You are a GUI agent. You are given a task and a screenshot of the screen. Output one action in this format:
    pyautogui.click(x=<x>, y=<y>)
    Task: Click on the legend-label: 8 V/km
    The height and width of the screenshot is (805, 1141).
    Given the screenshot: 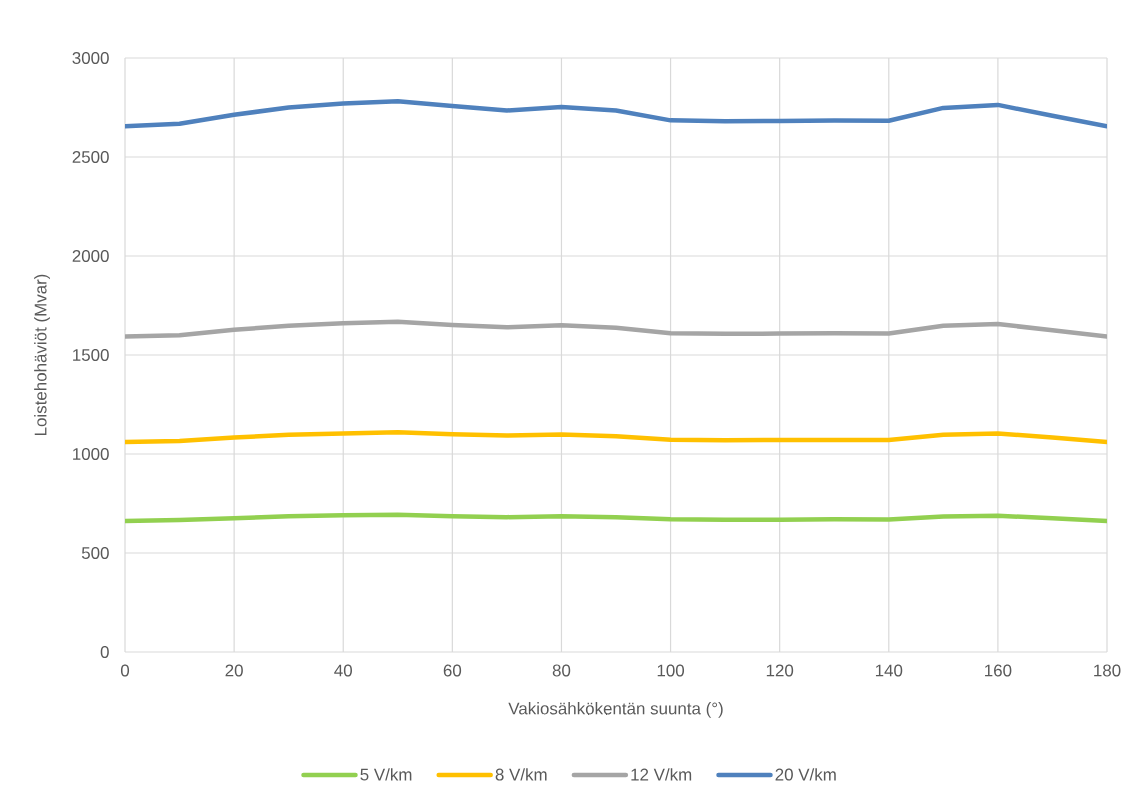 What is the action you would take?
    pyautogui.click(x=521, y=774)
    